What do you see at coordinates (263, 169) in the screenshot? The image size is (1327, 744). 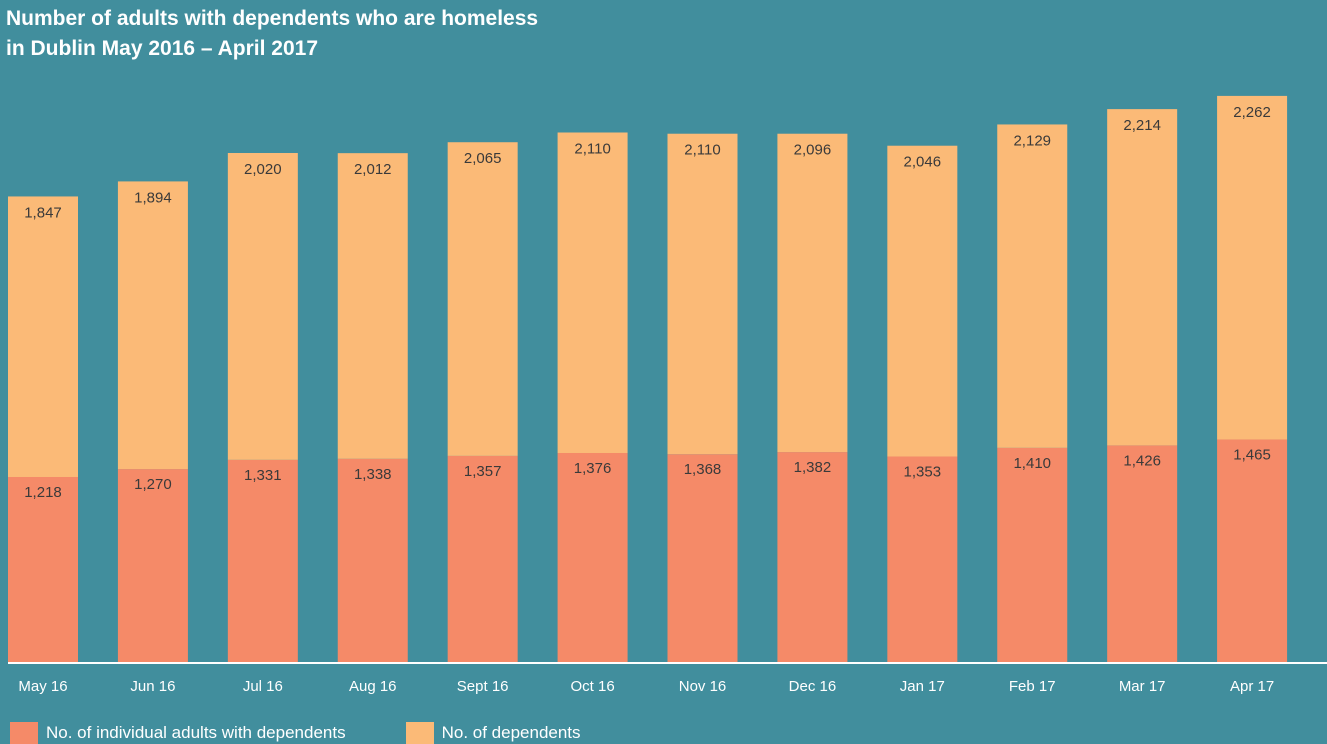 I see `data-label-dependents-jul-16: 2,020` at bounding box center [263, 169].